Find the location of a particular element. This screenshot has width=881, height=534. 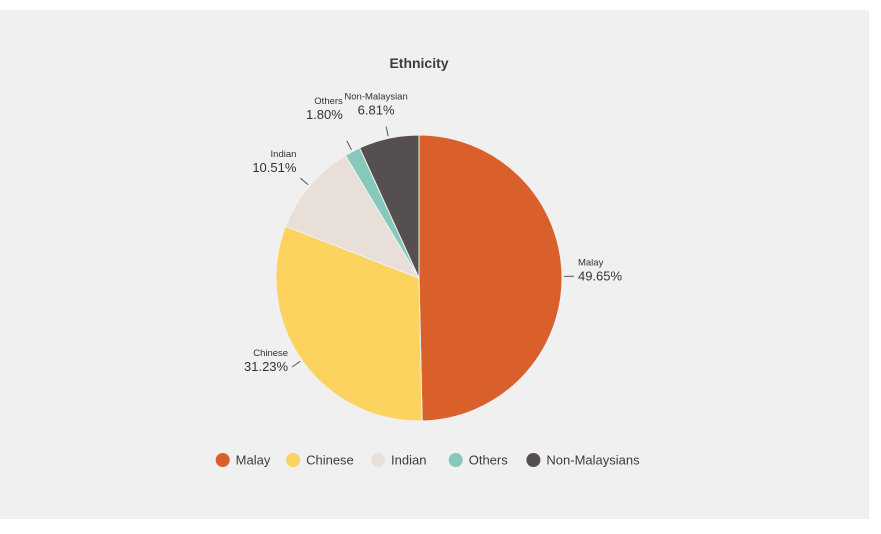

slice-value-malay: 49.65% is located at coordinates (600, 275).